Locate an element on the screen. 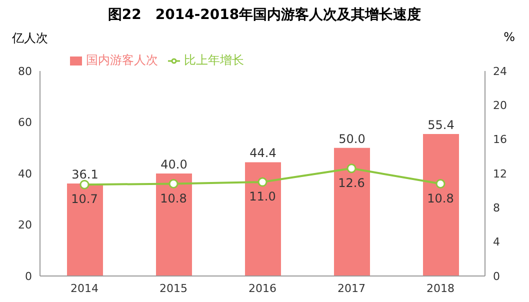 The width and height of the screenshot is (529, 302). legend-label: 比上年增长 is located at coordinates (214, 60).